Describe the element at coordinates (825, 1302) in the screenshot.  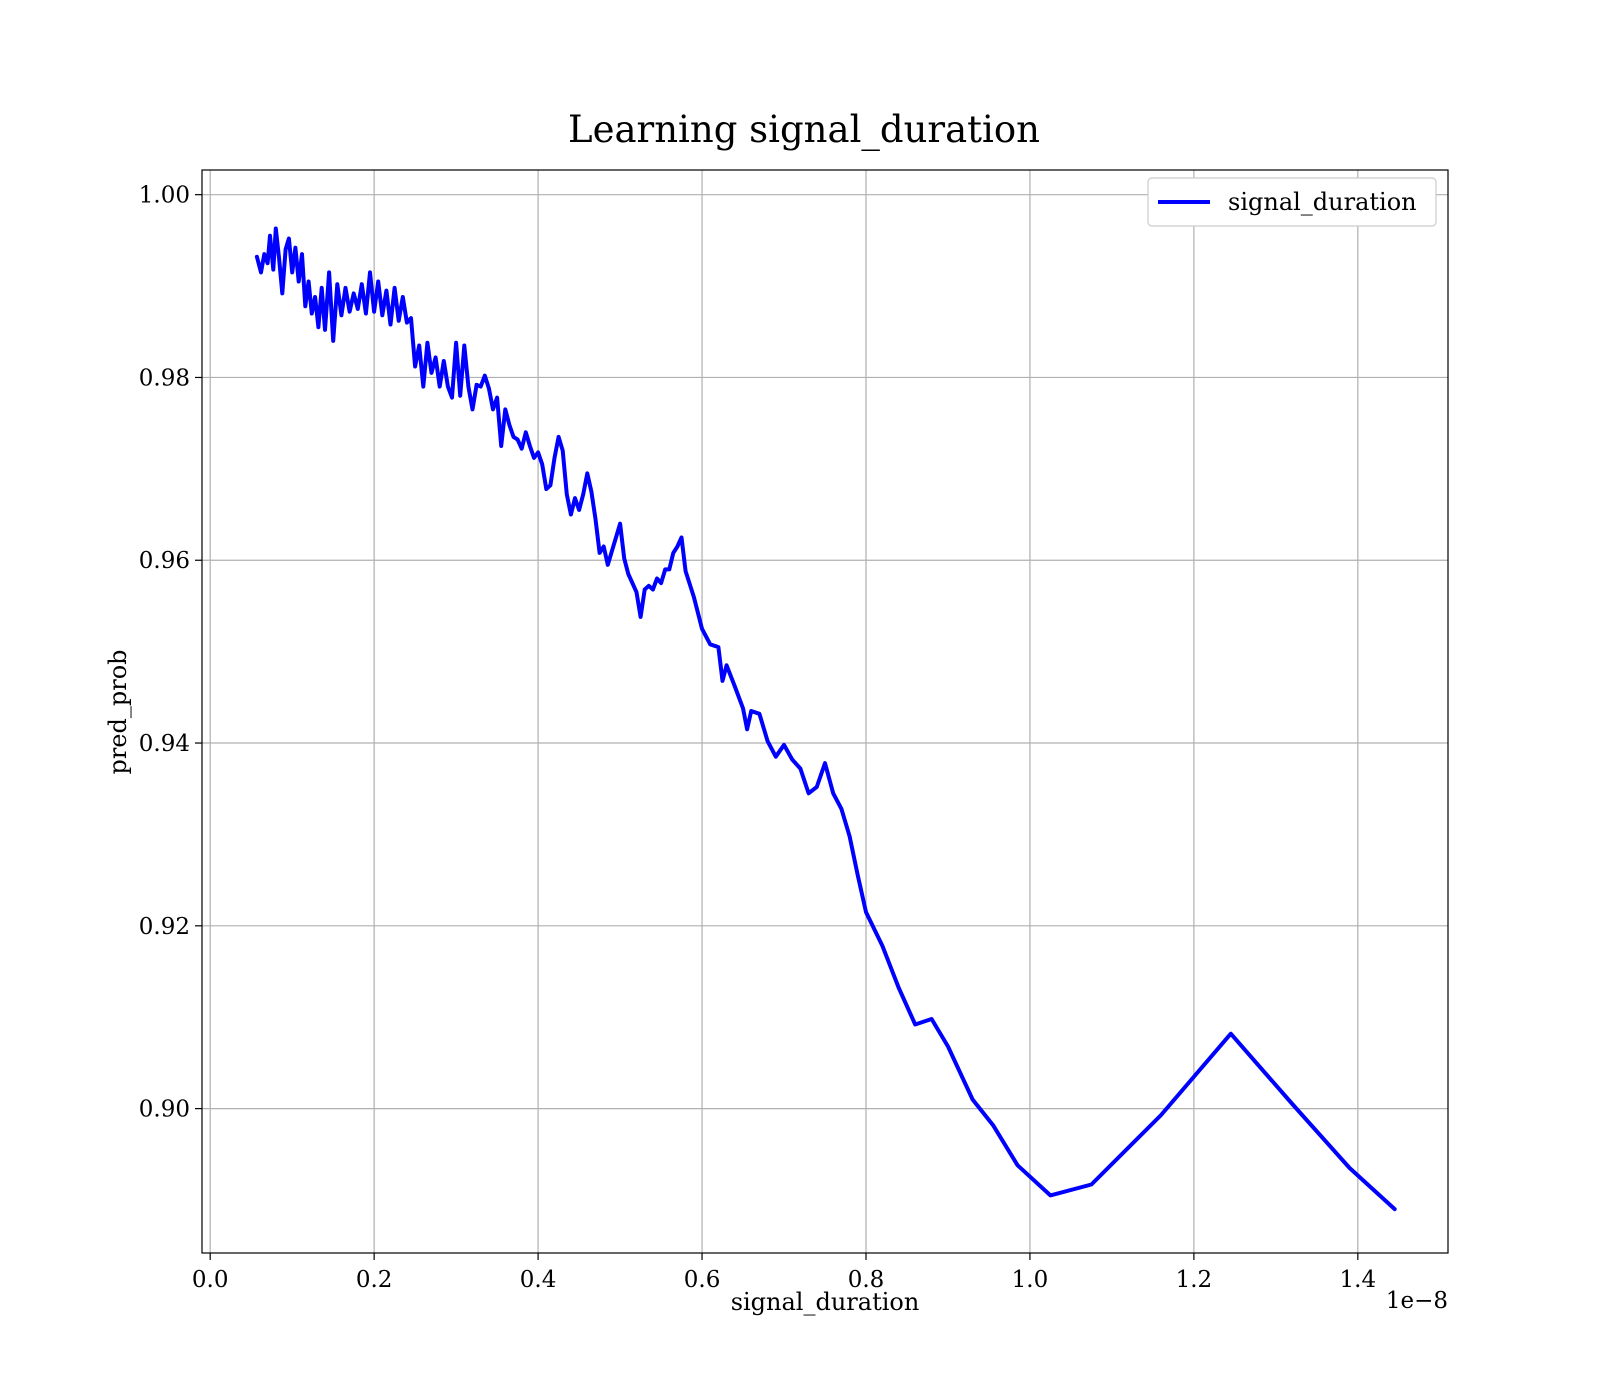
I see `x-axis-label: signal_duration` at that location.